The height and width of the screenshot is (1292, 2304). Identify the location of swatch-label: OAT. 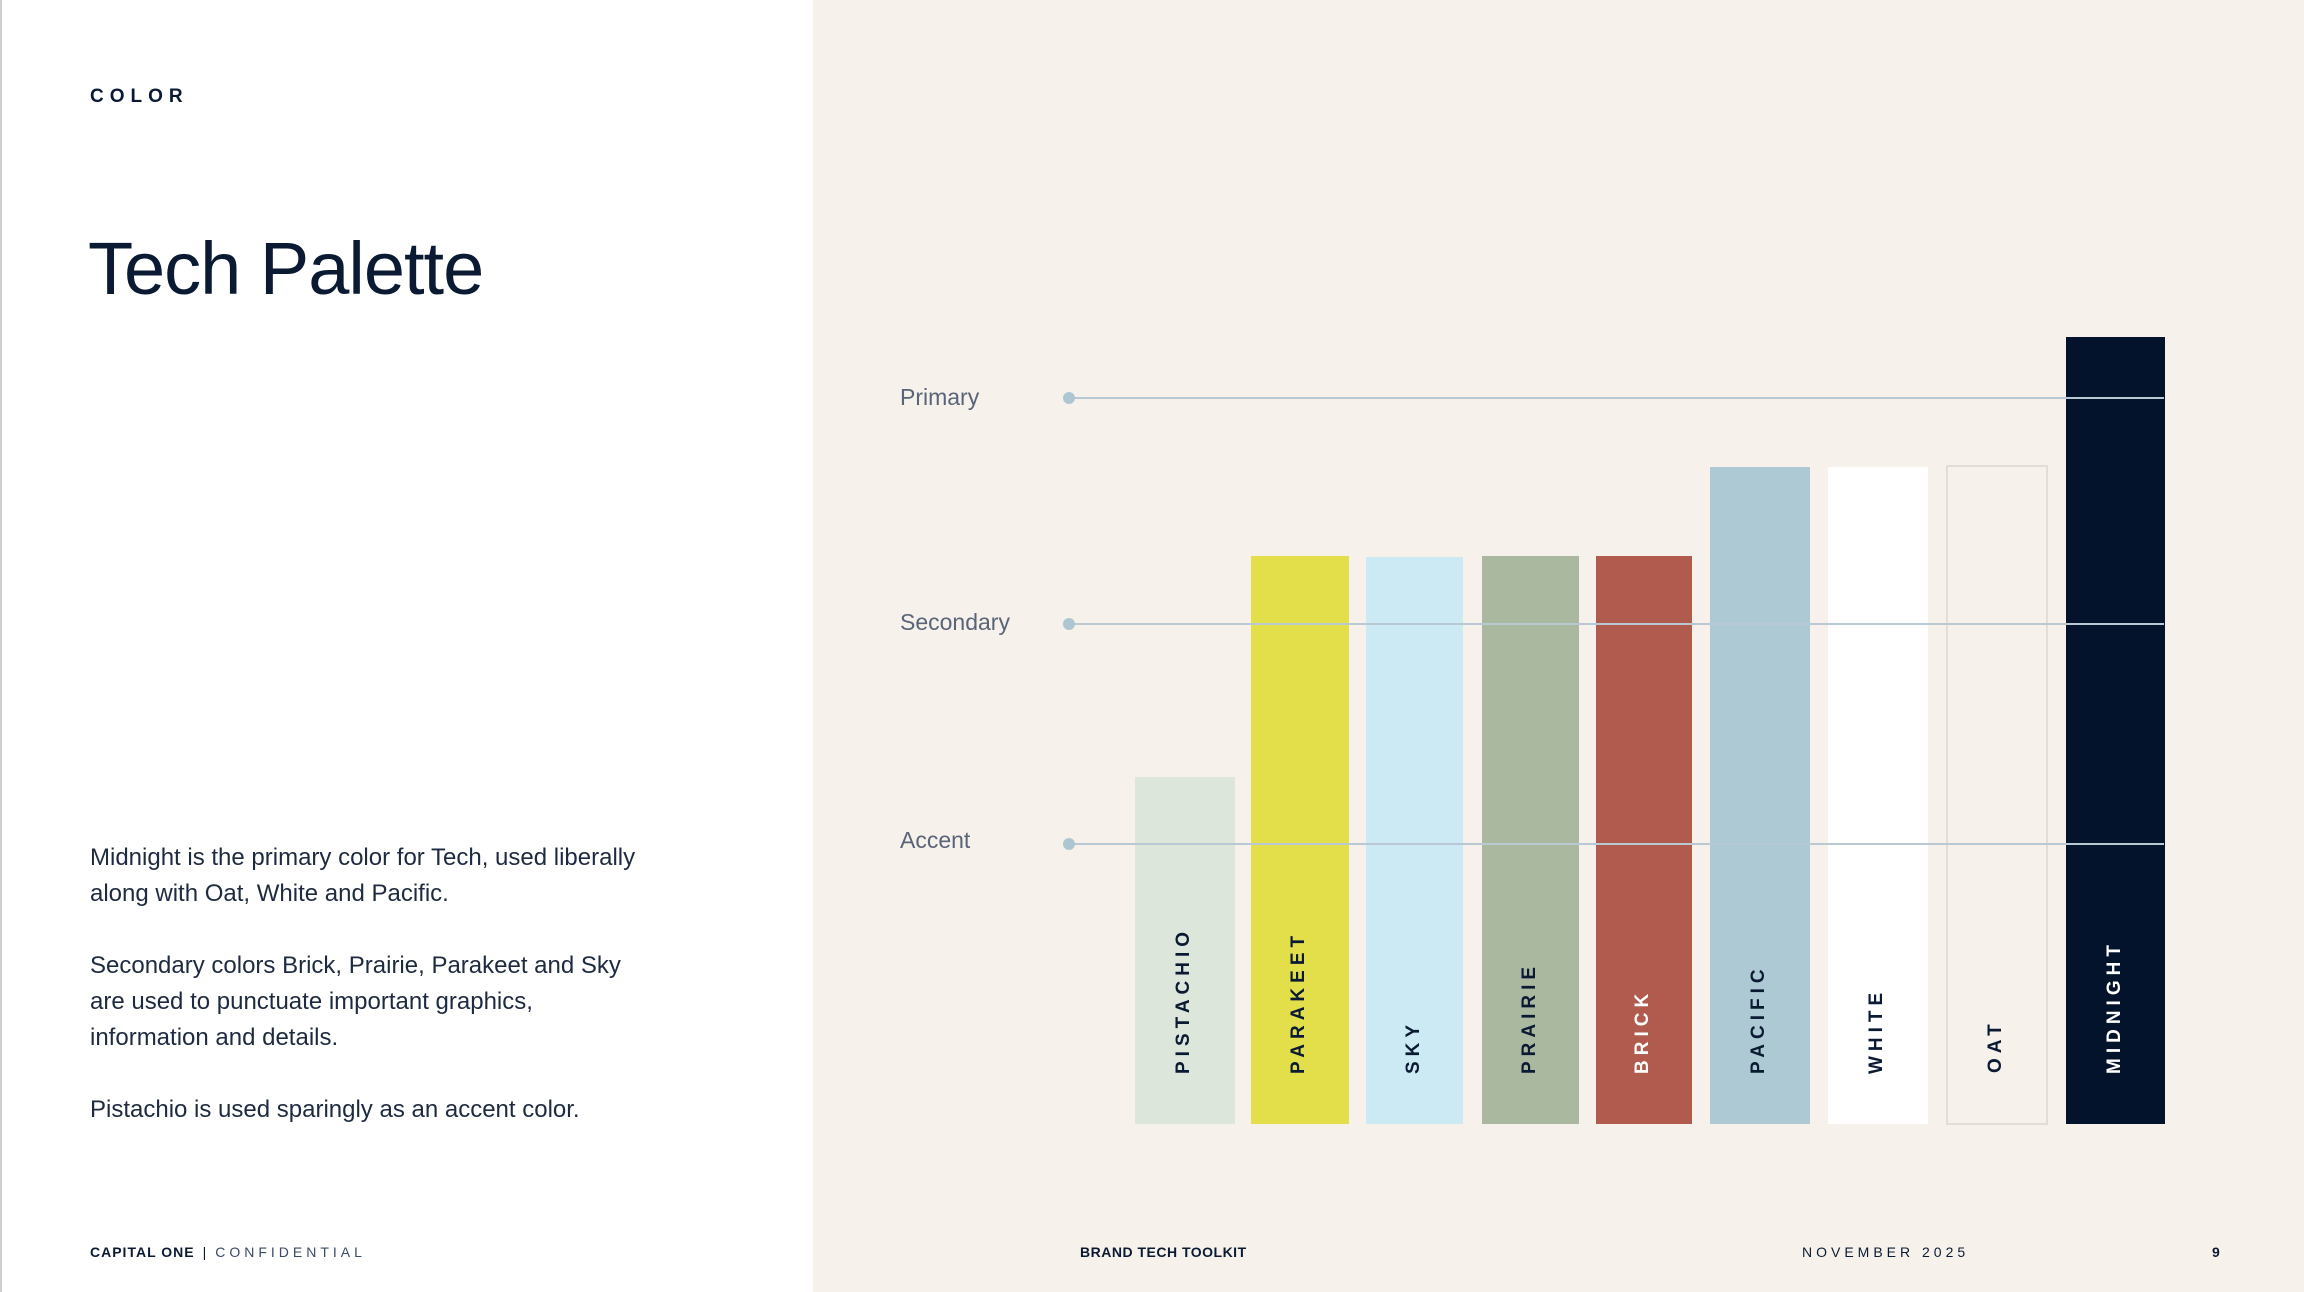
(1995, 1046).